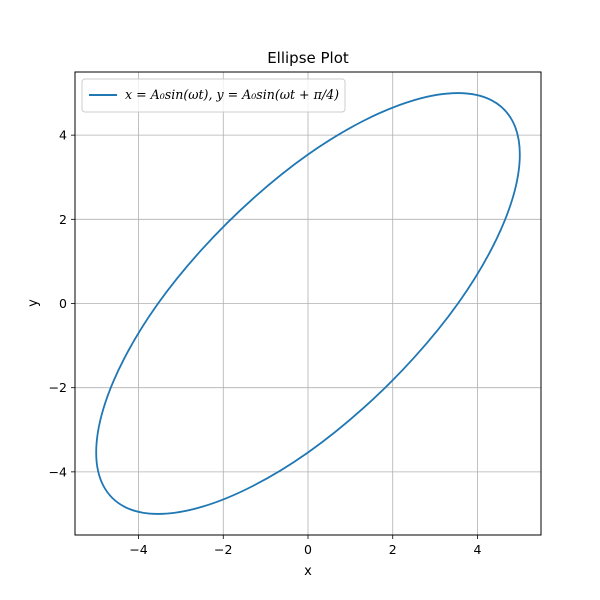  Describe the element at coordinates (393, 549) in the screenshot. I see `x-tick-label-3: 2` at that location.